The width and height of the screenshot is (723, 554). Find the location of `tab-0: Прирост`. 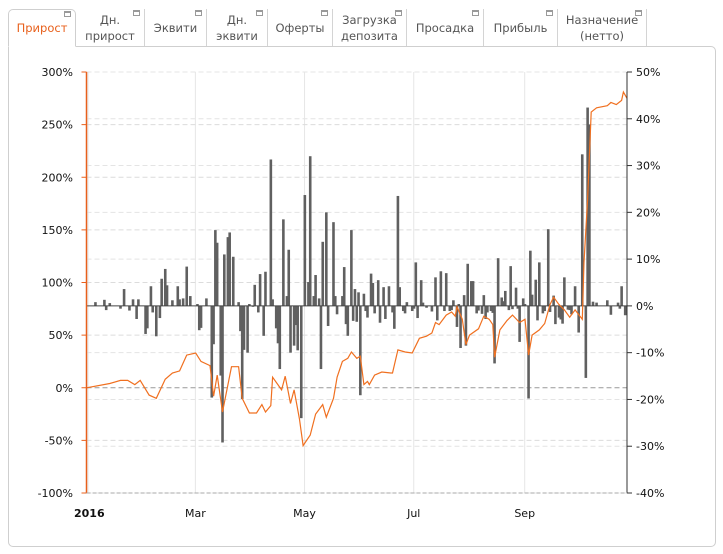

tab-0: Прирост is located at coordinates (42, 28).